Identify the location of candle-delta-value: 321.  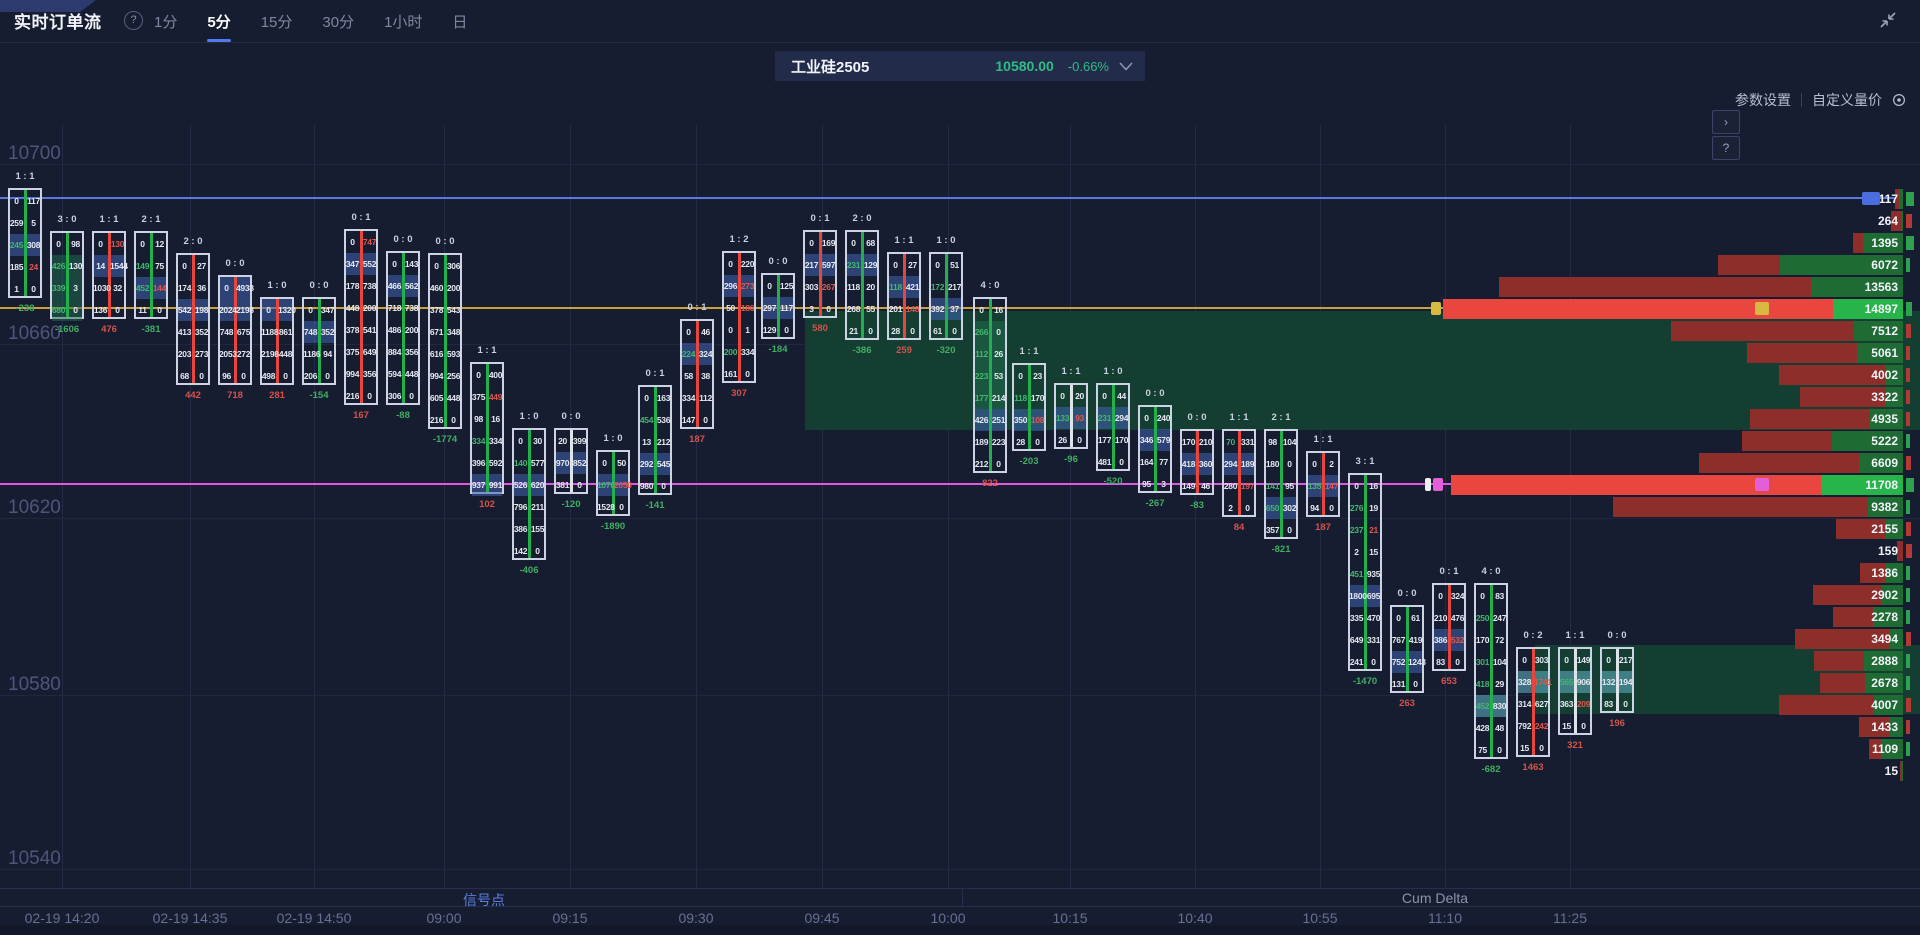
(1575, 745).